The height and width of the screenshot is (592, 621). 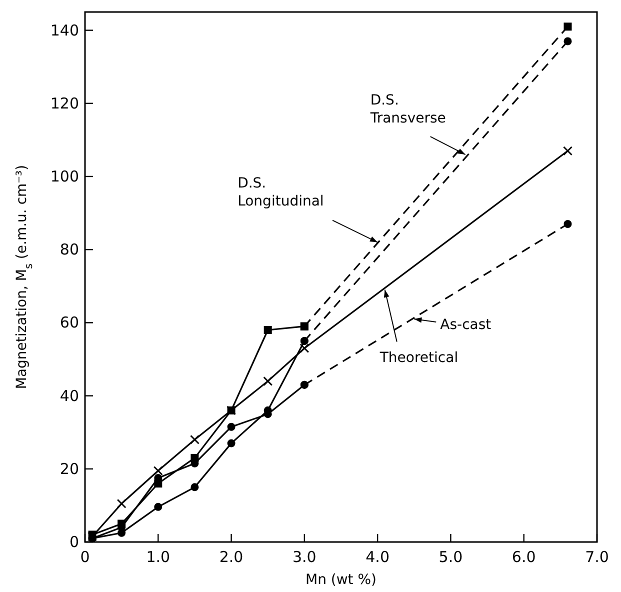 What do you see at coordinates (69, 395) in the screenshot?
I see `y-tick-label: 40` at bounding box center [69, 395].